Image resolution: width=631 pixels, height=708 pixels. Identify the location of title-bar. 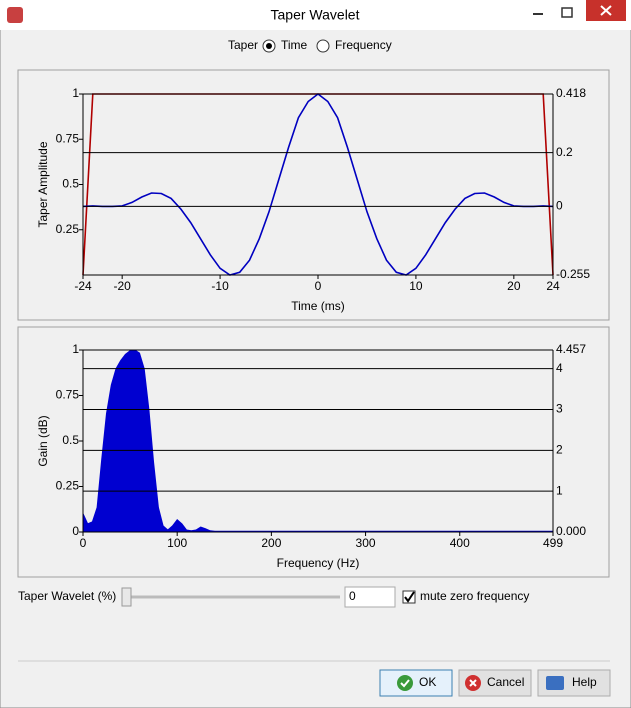
(315, 15).